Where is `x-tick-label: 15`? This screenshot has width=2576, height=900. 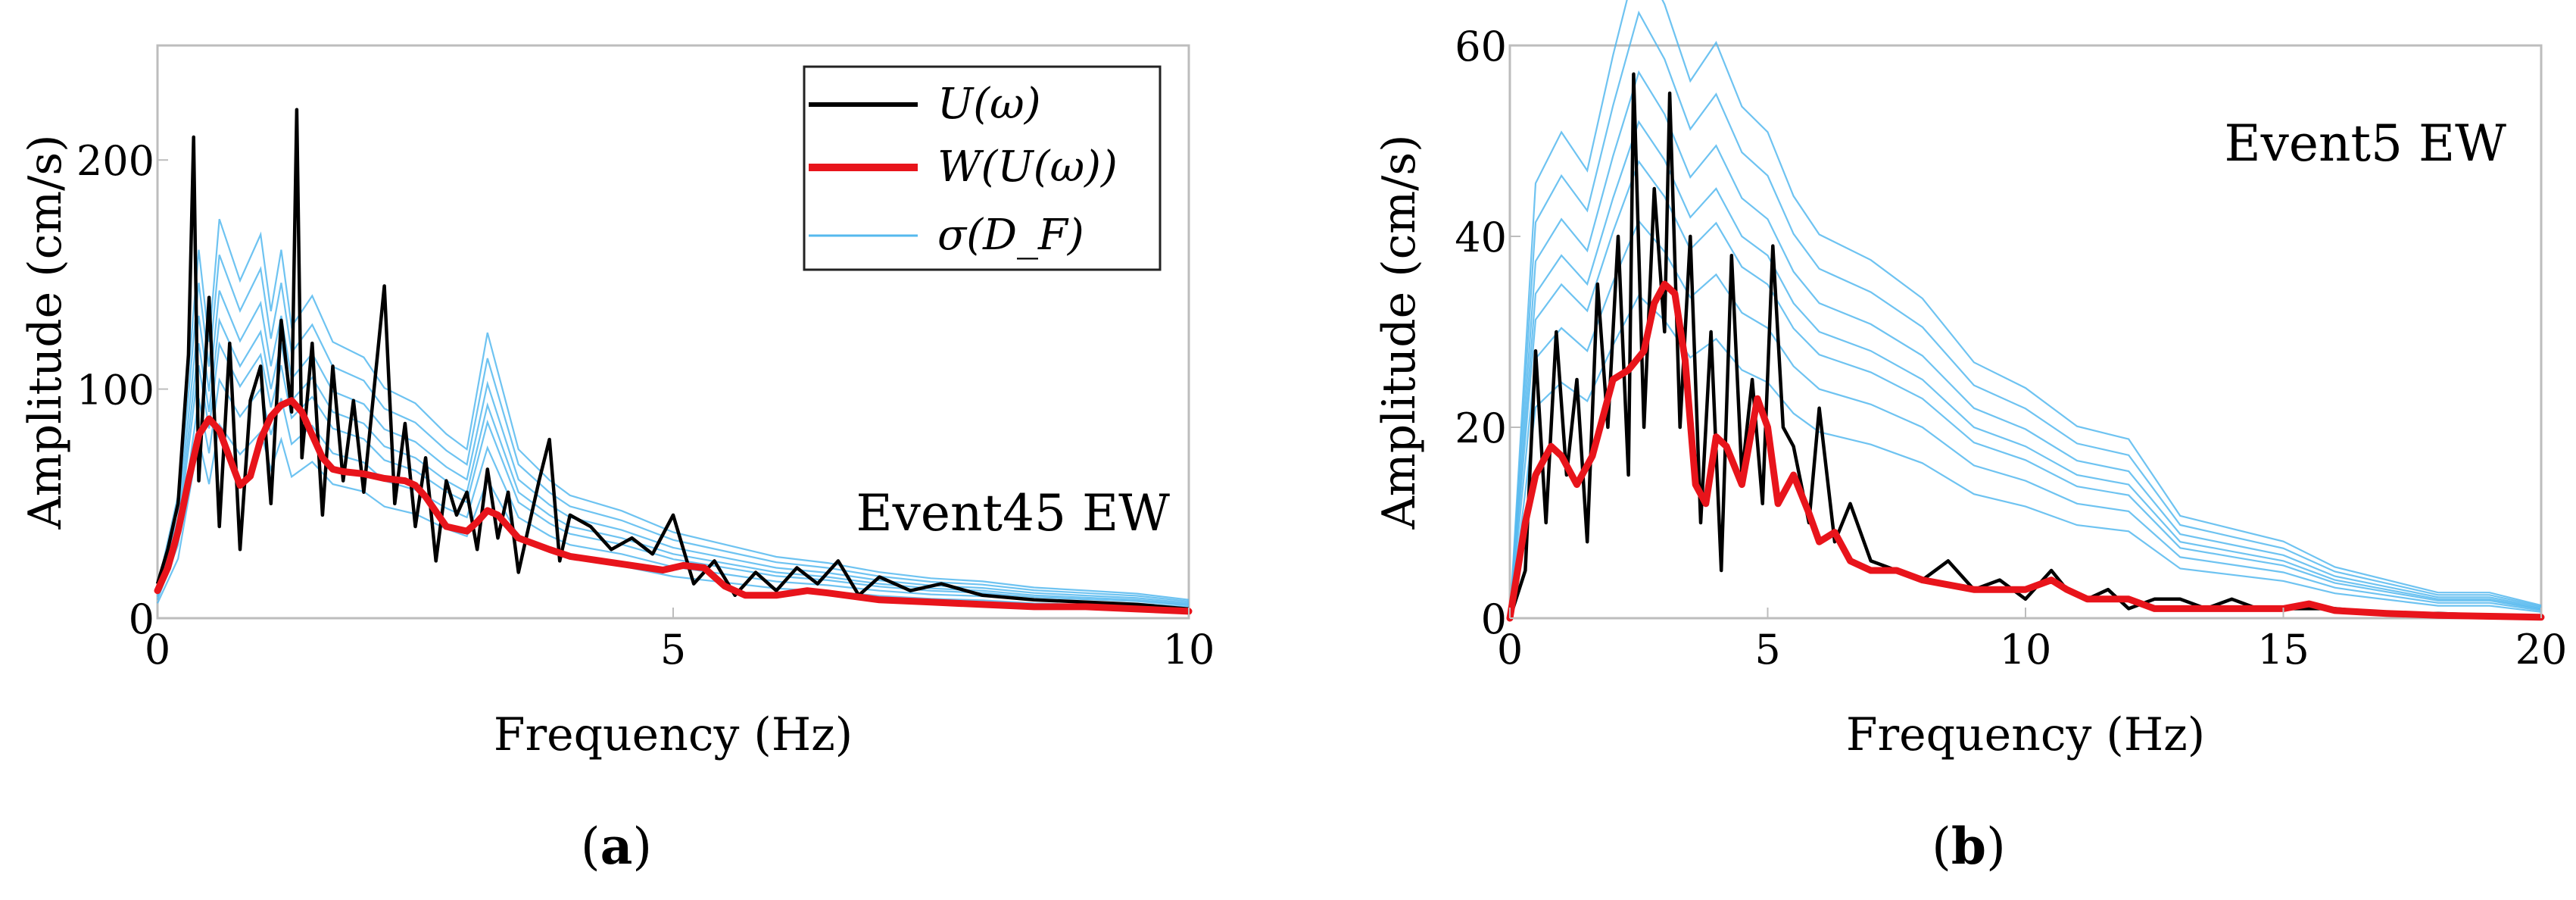
x-tick-label: 15 is located at coordinates (2283, 649).